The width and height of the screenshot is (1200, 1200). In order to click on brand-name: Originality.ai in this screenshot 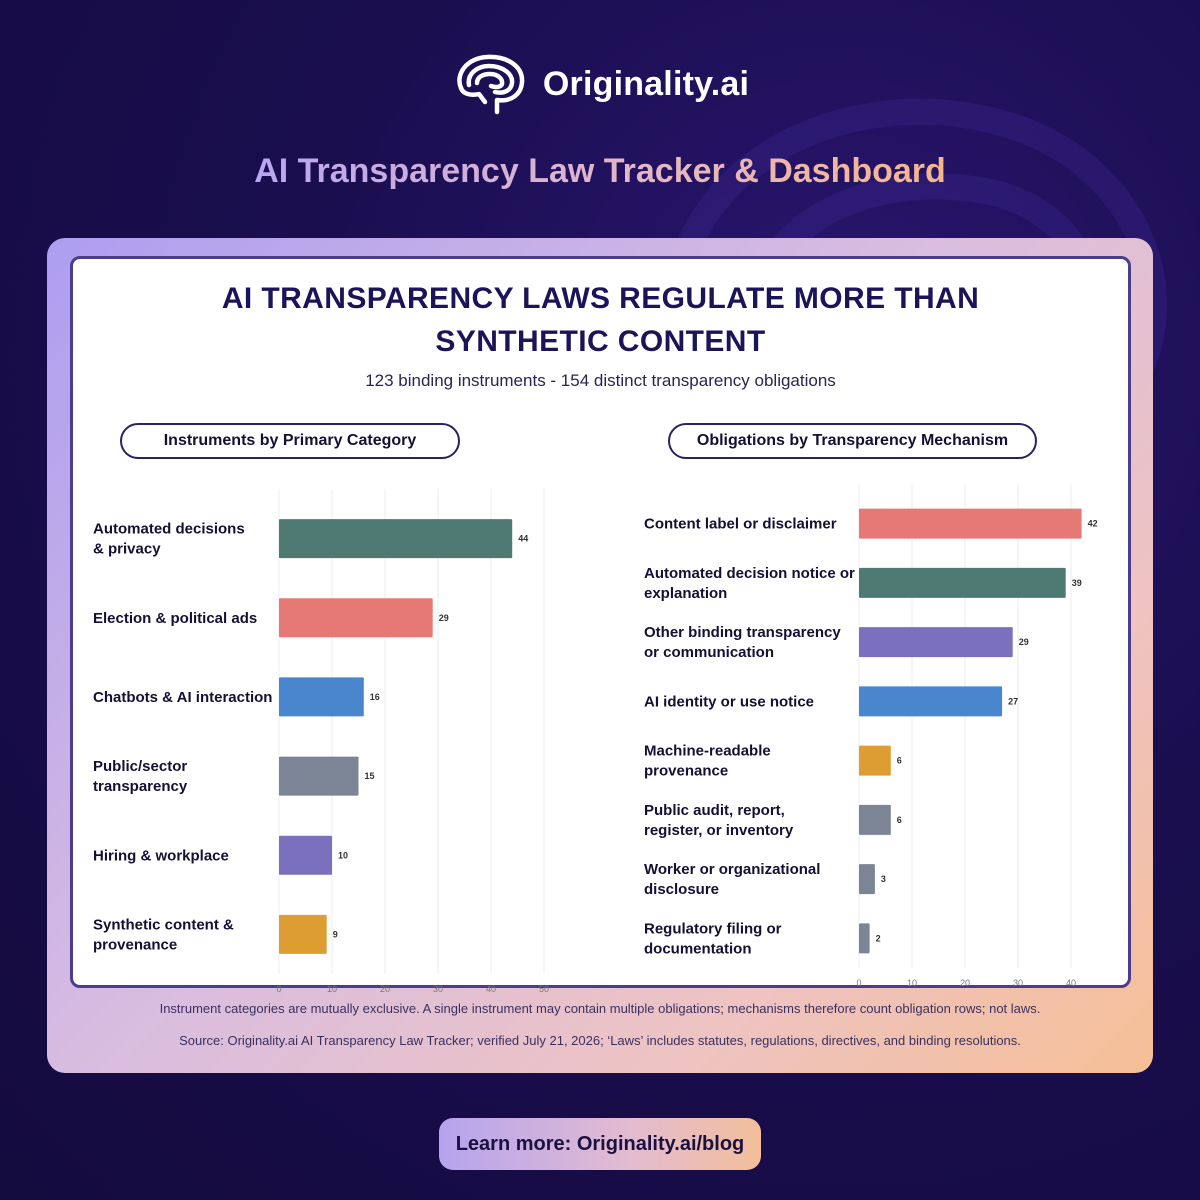, I will do `click(646, 83)`.